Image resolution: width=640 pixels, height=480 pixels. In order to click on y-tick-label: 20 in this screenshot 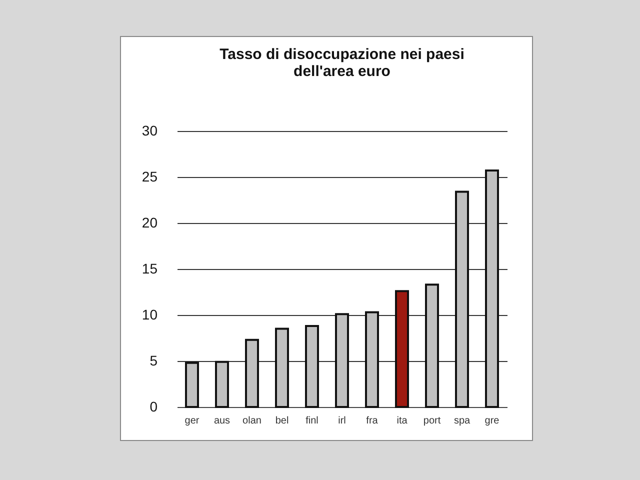, I will do `click(150, 222)`.